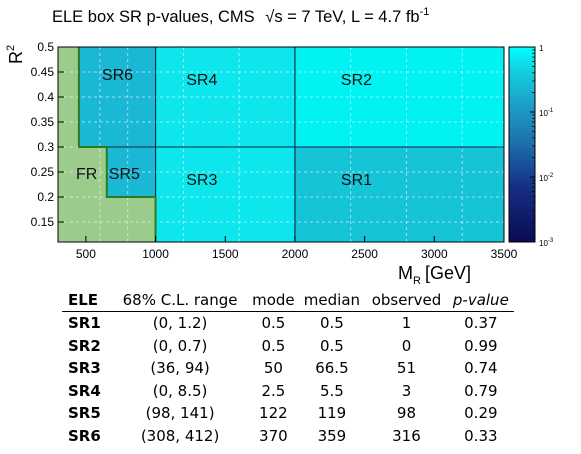 This screenshot has height=454, width=581. What do you see at coordinates (406, 435) in the screenshot?
I see `cell-observed: 316` at bounding box center [406, 435].